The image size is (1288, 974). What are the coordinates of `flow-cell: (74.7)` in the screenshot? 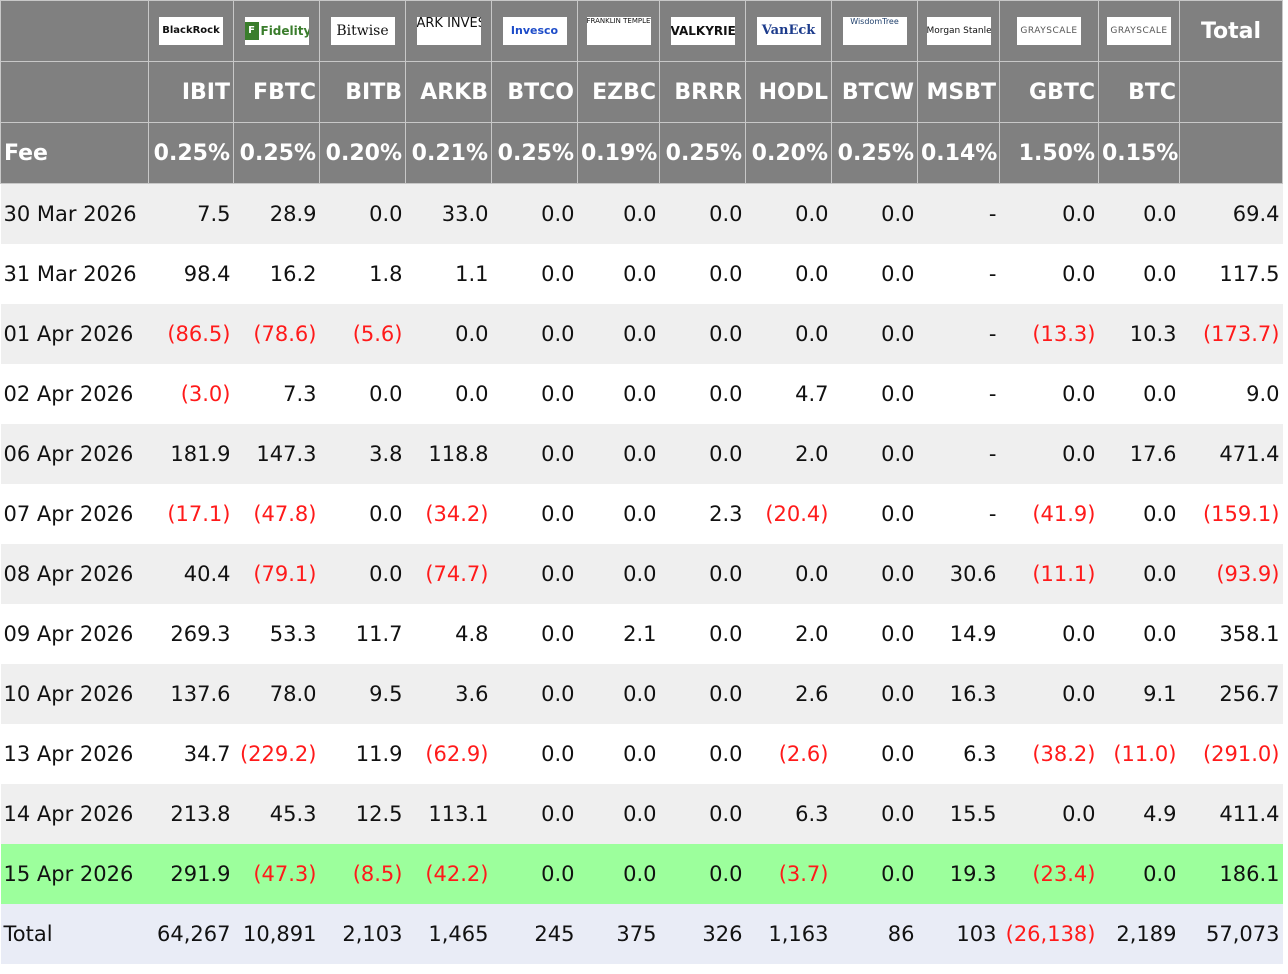 It's located at (448, 574).